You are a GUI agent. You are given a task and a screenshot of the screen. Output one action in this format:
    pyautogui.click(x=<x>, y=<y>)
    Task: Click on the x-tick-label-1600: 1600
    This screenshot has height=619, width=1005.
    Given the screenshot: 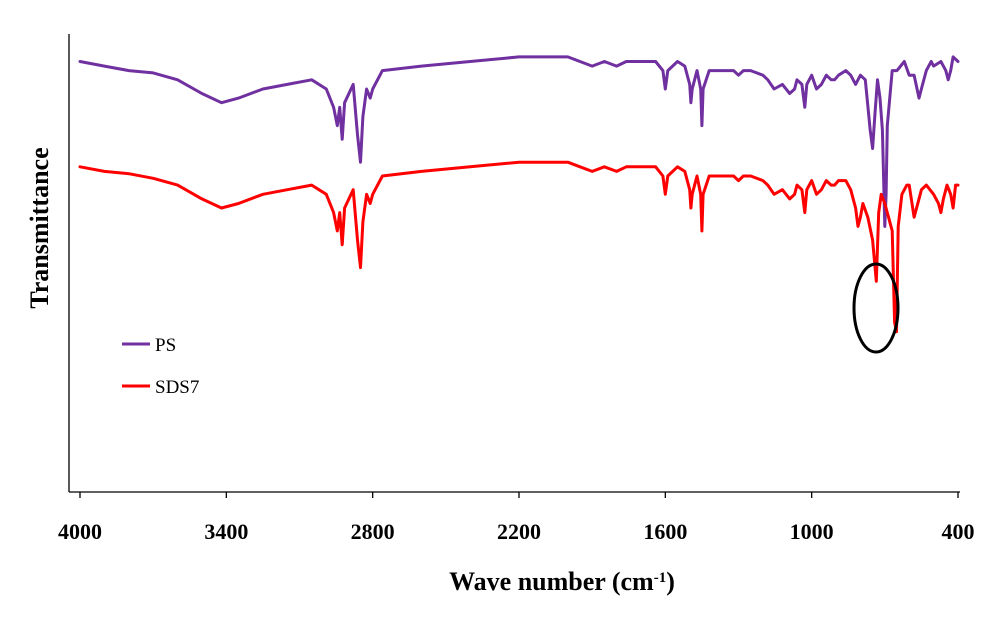 What is the action you would take?
    pyautogui.click(x=665, y=531)
    